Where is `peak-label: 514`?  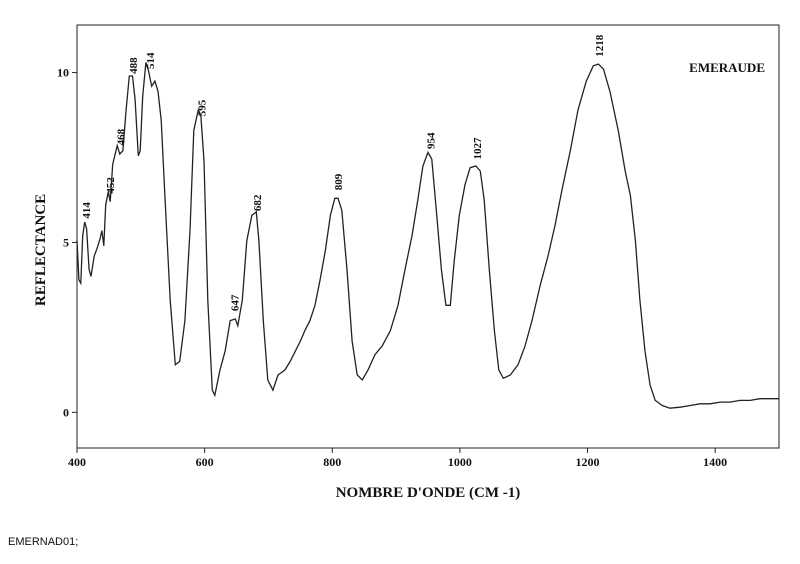 peak-label: 514 is located at coordinates (151, 60).